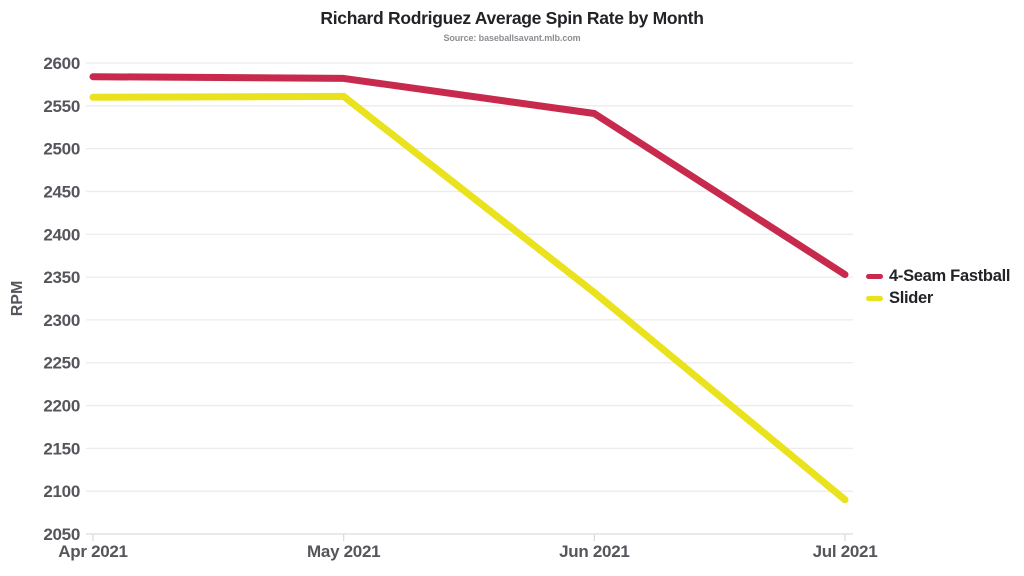 The height and width of the screenshot is (576, 1024). Describe the element at coordinates (845, 551) in the screenshot. I see `x-tick-label: Jul 2021` at that location.